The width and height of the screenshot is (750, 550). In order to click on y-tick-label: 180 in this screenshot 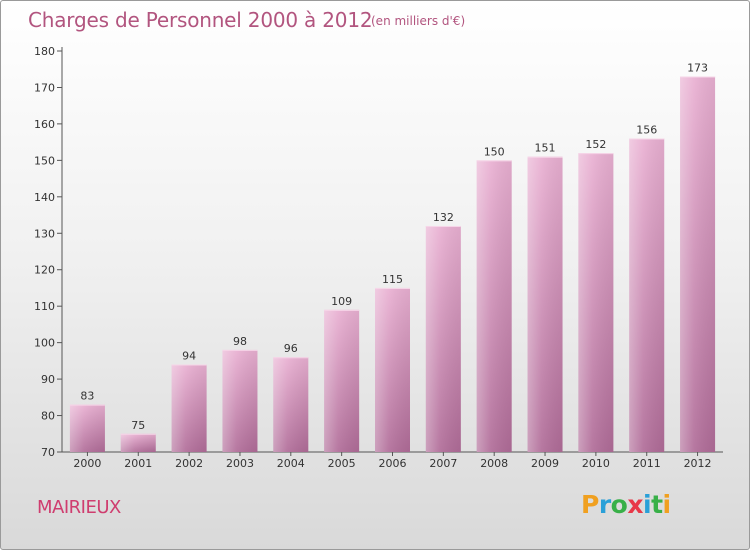, I will do `click(44, 51)`.